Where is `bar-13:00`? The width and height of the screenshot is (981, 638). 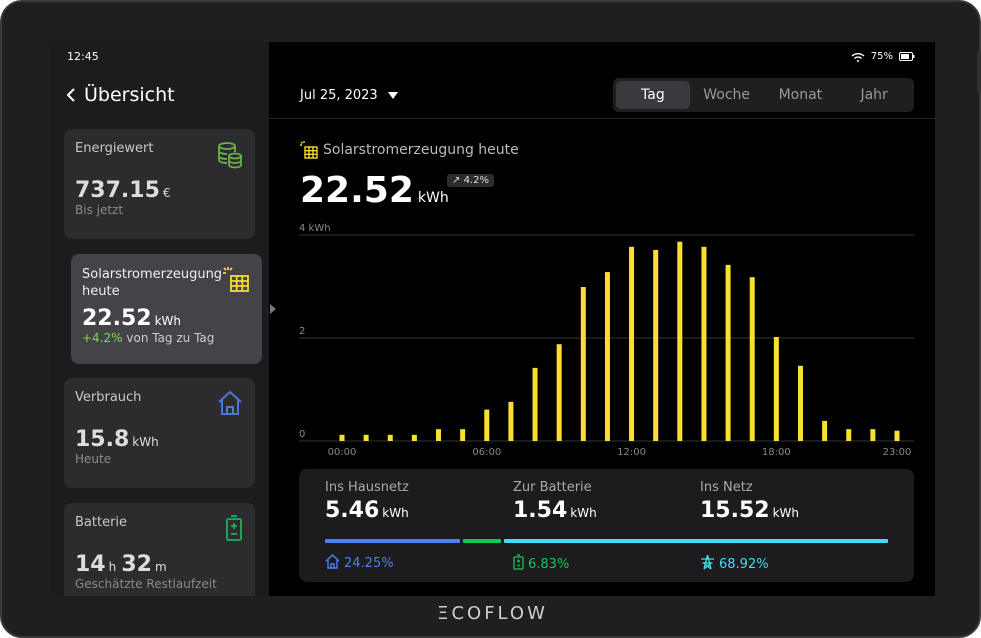 bar-13:00 is located at coordinates (656, 345).